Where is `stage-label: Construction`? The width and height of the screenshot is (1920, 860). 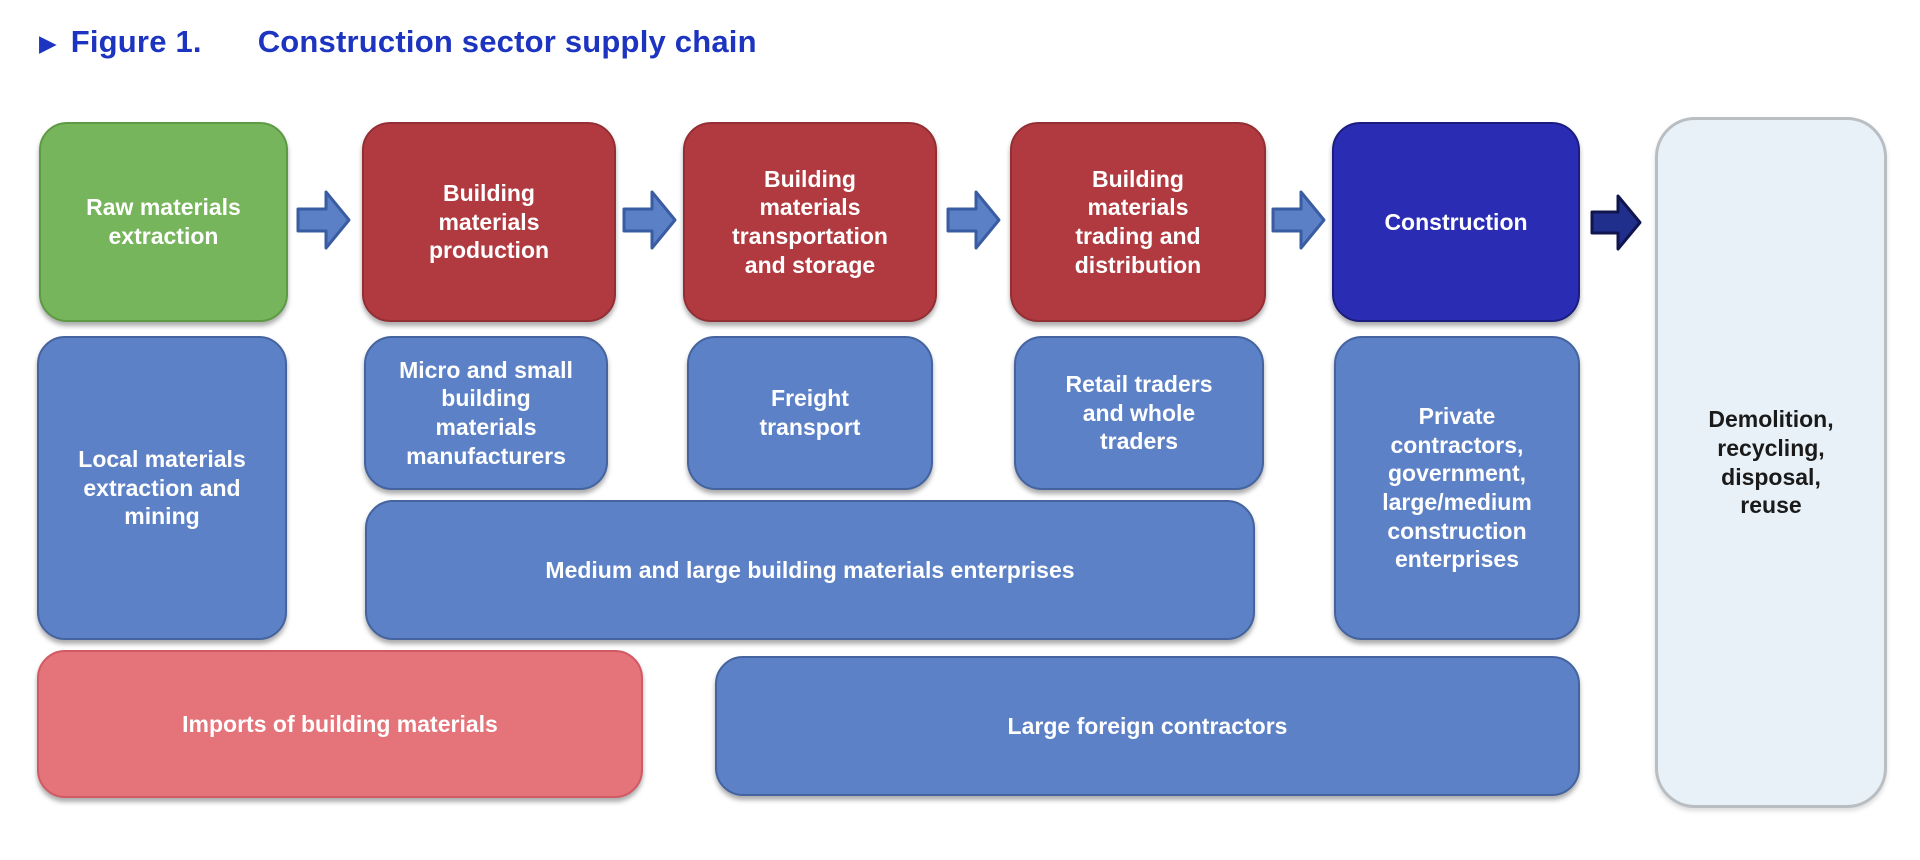 stage-label: Construction is located at coordinates (1456, 221).